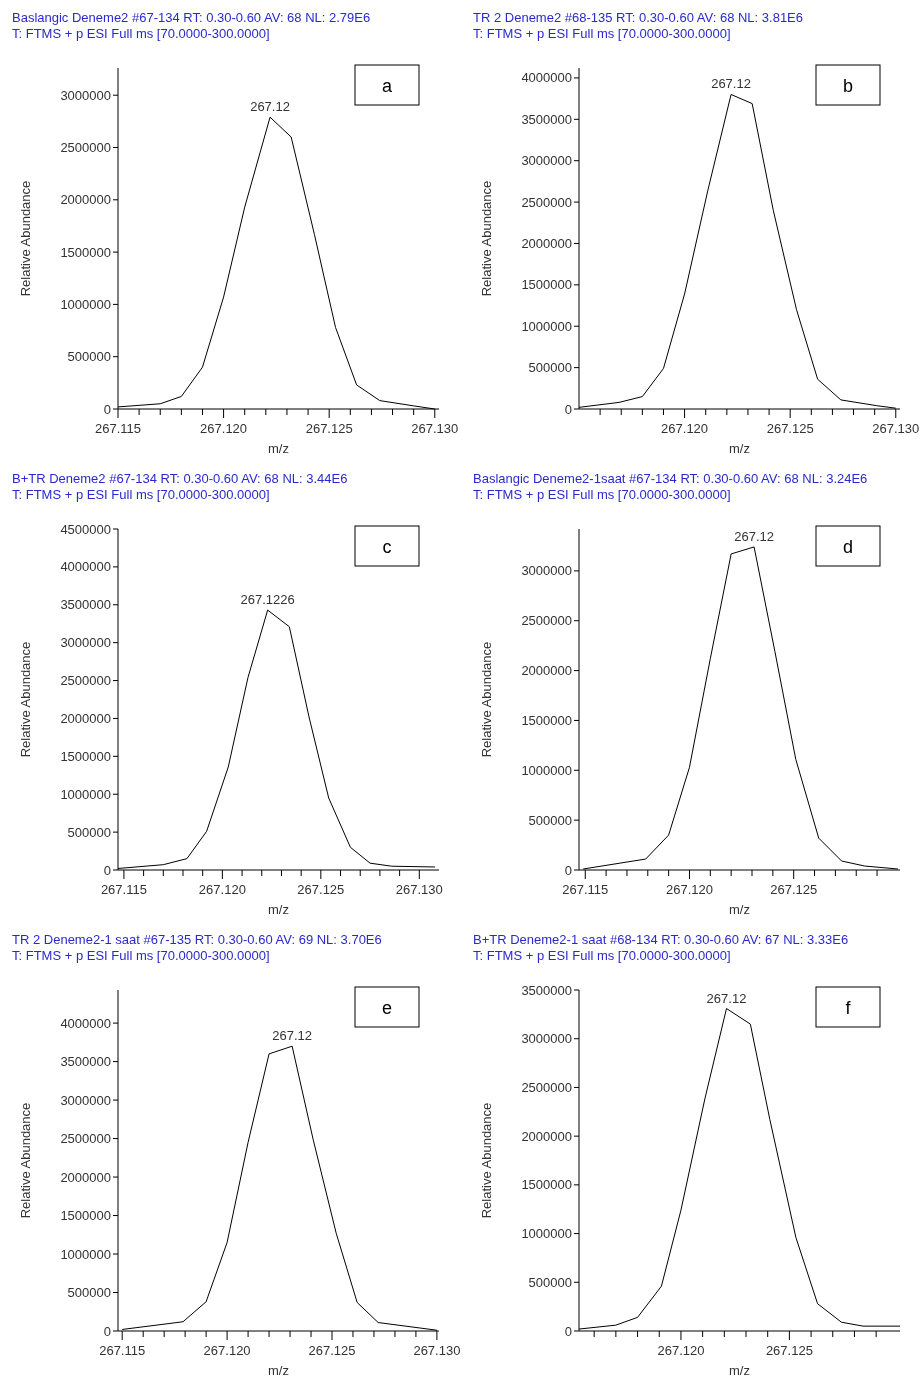  I want to click on annotation: d, so click(848, 547).